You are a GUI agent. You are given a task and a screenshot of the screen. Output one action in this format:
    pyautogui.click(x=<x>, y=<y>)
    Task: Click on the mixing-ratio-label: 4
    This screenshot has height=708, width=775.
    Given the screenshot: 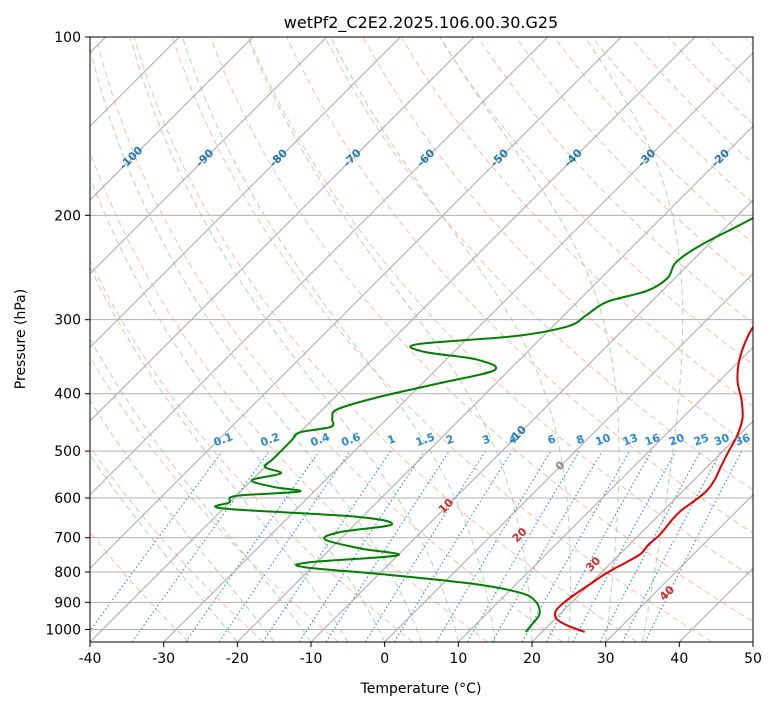 What is the action you would take?
    pyautogui.click(x=513, y=439)
    